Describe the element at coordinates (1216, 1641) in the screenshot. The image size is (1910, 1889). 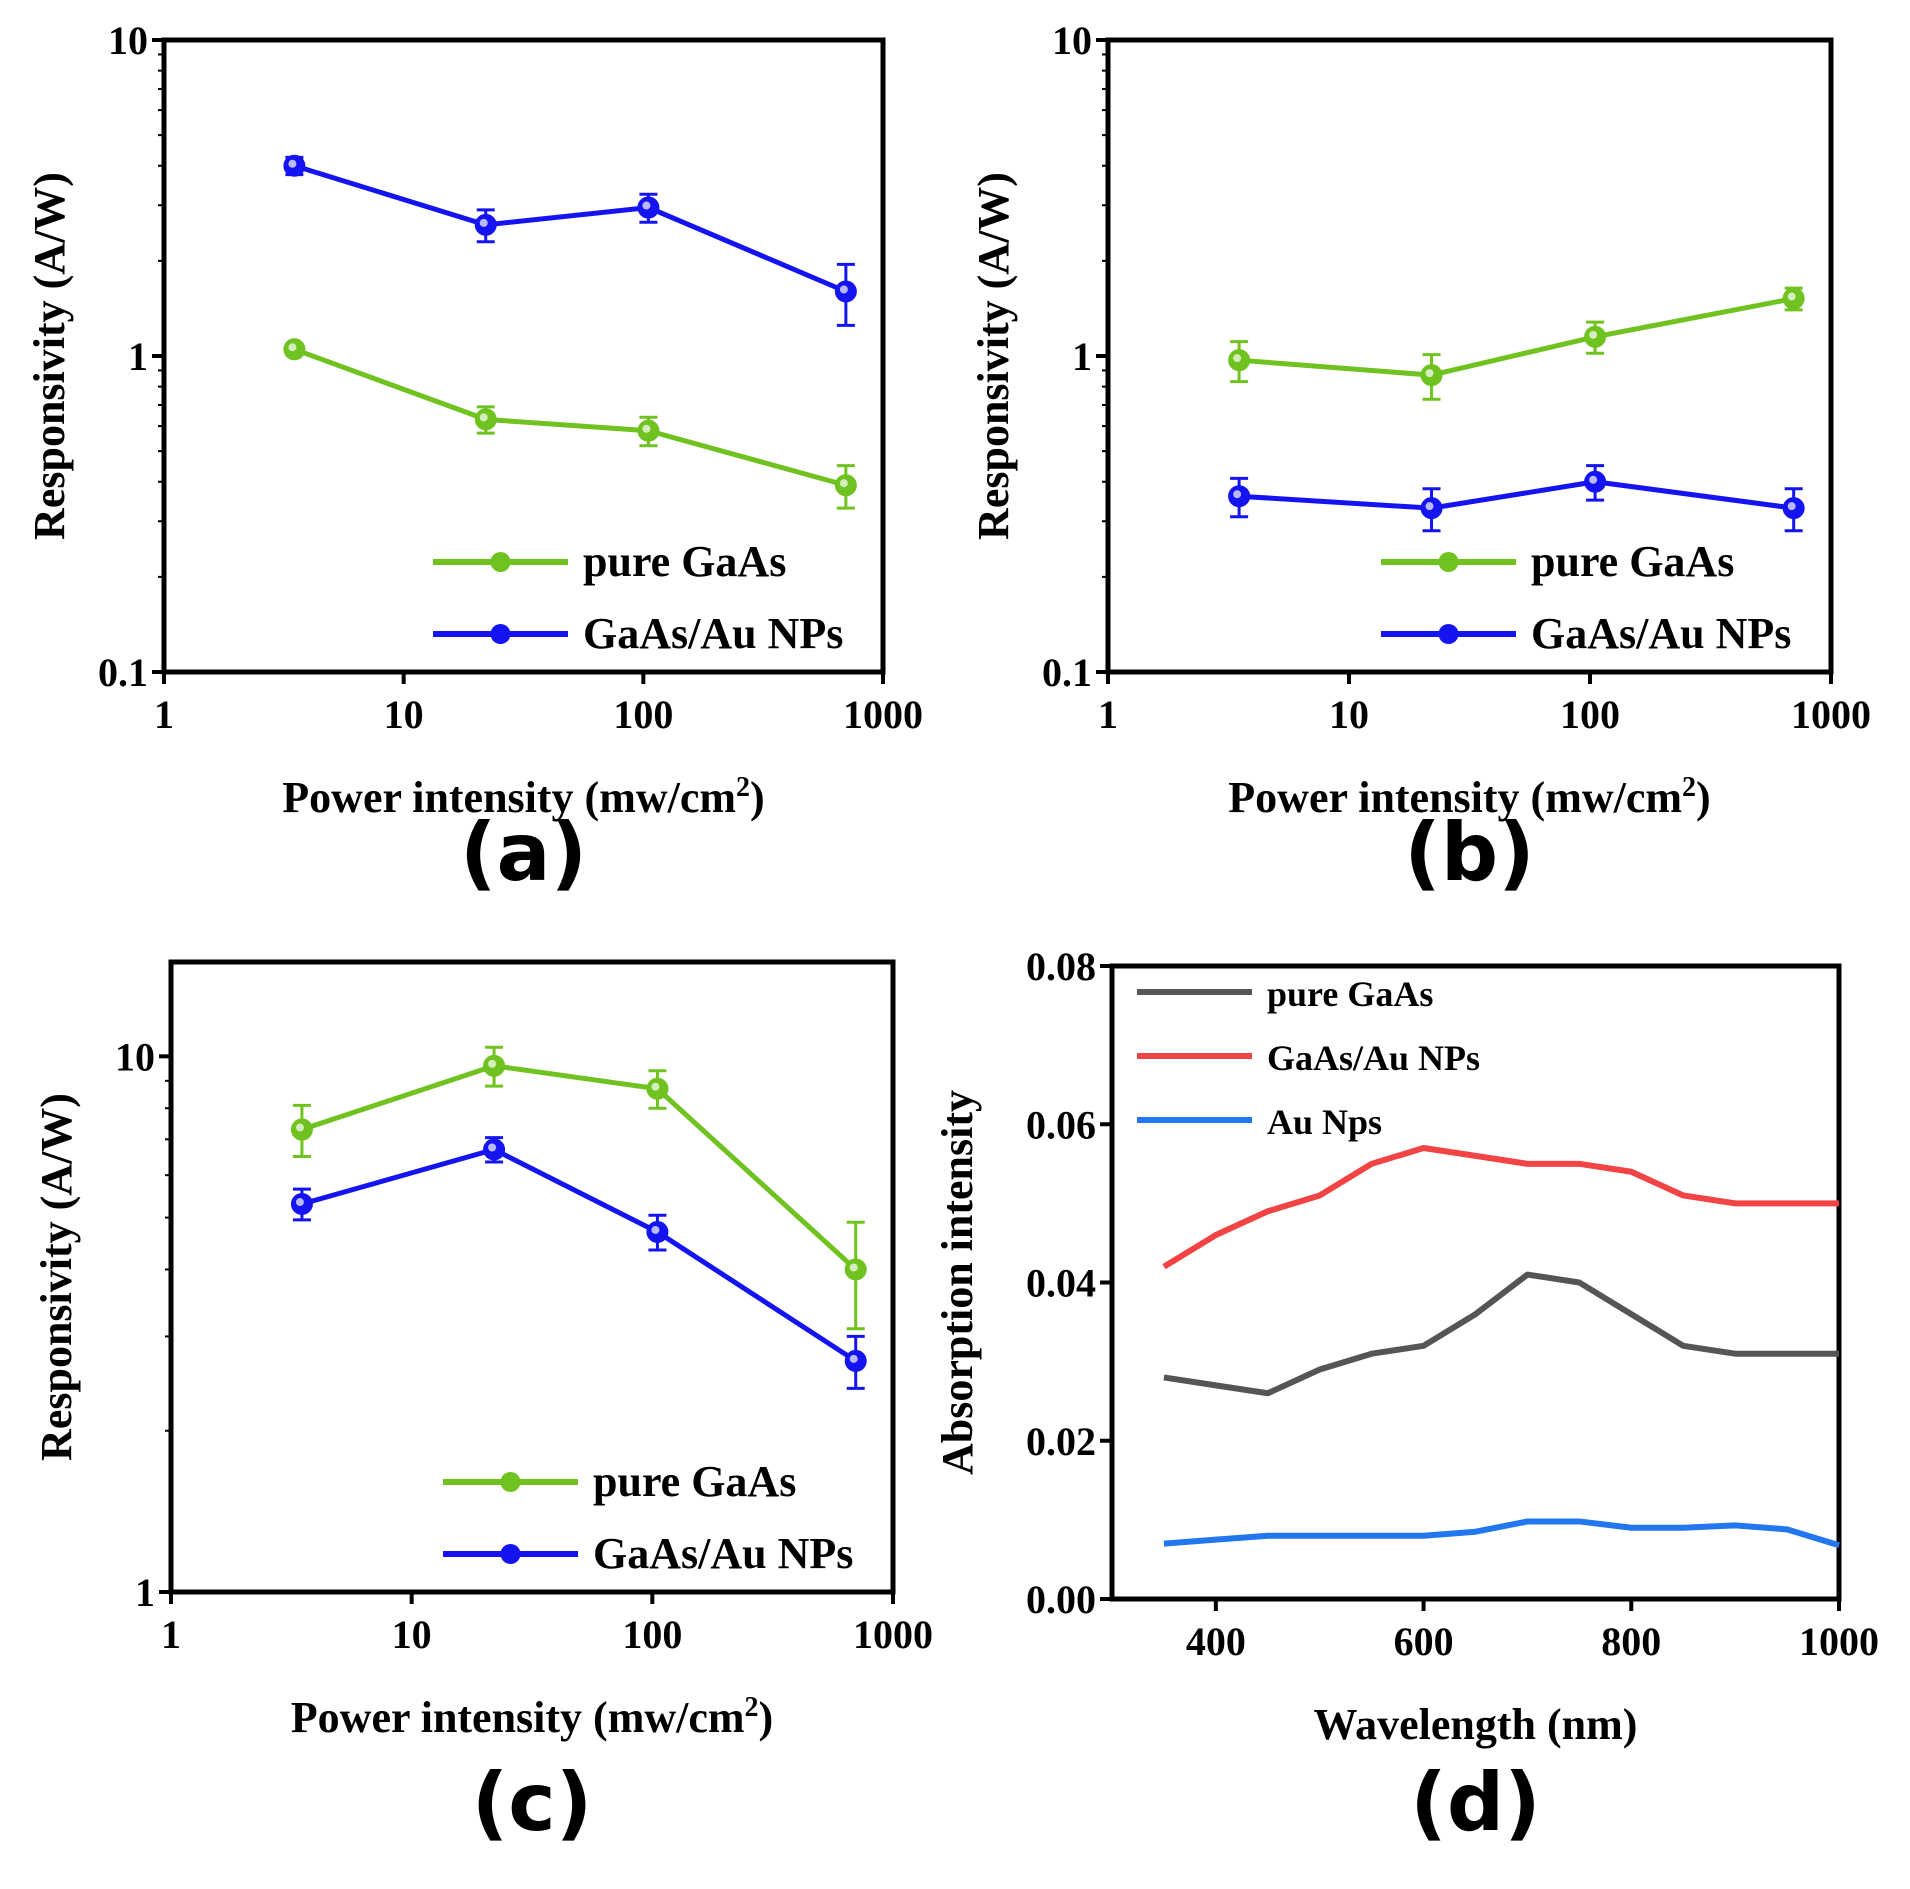
I see `x-tick-label: 400` at that location.